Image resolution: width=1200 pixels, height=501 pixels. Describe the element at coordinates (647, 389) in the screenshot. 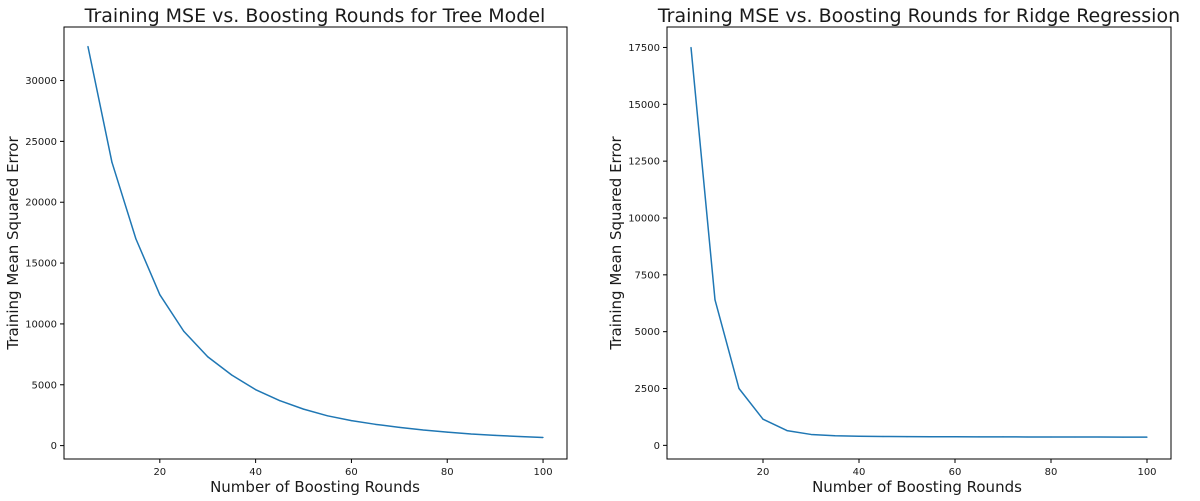

I see `y-tick-label: 2500` at that location.